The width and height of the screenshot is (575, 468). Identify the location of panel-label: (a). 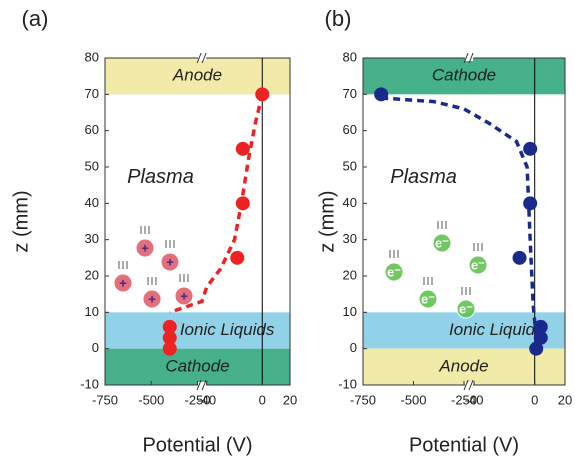
(35, 18).